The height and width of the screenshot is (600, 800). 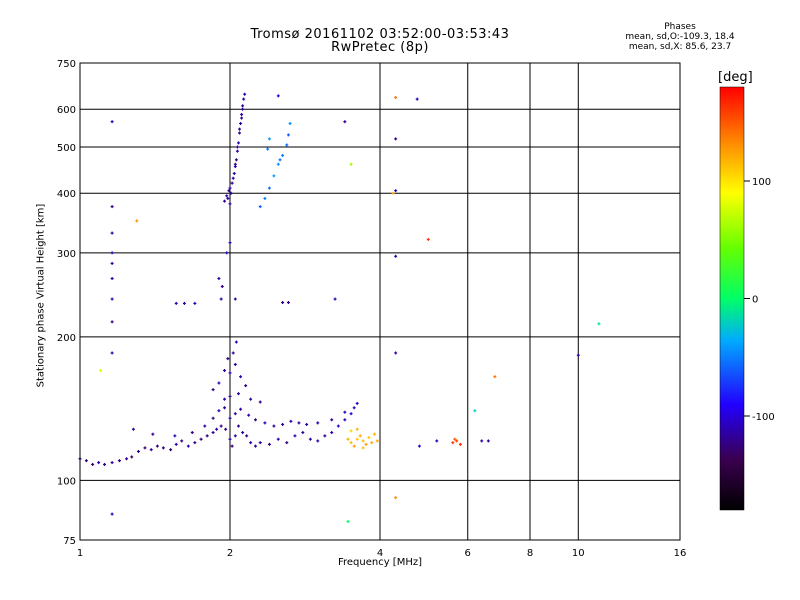 I want to click on chart-subtitle: RwPretec (8p), so click(x=380, y=47).